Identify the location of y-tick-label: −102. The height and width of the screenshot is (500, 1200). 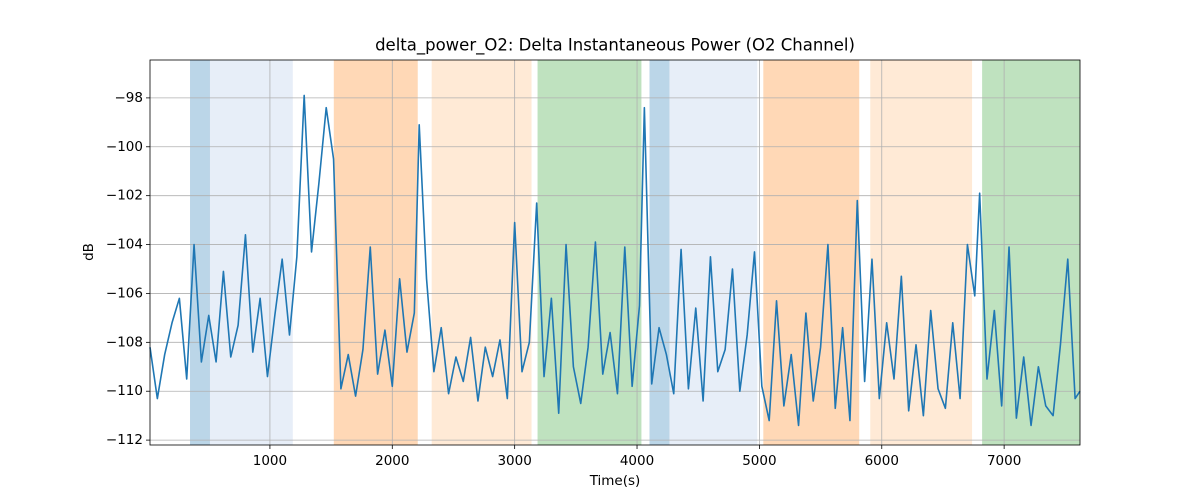
(124, 196).